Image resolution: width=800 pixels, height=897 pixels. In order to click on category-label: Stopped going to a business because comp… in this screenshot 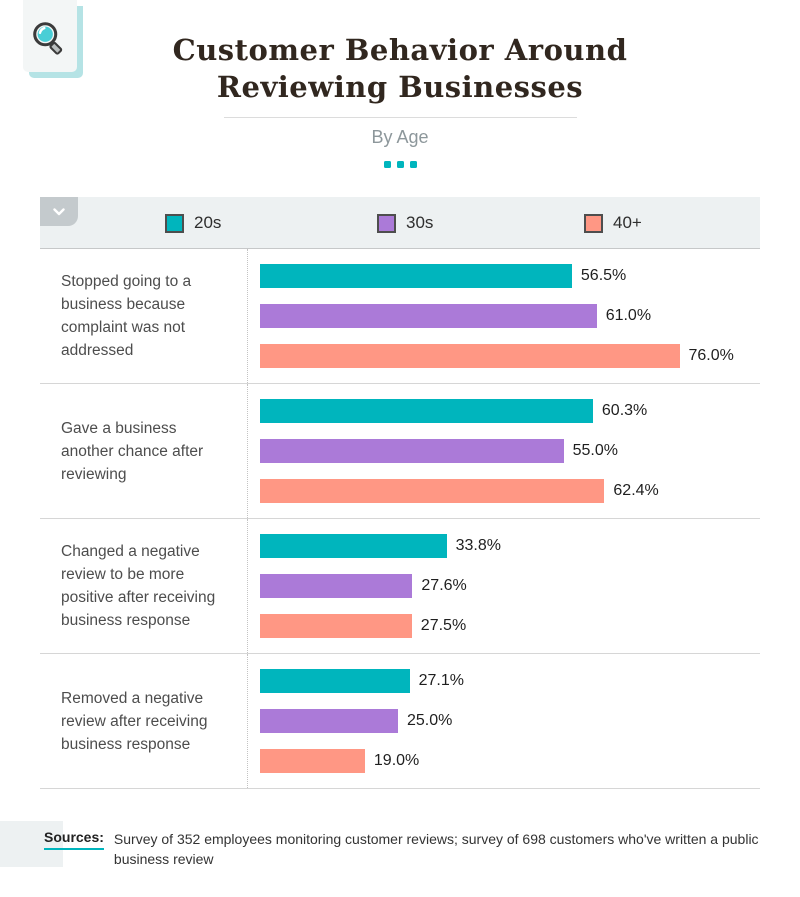, I will do `click(126, 316)`.